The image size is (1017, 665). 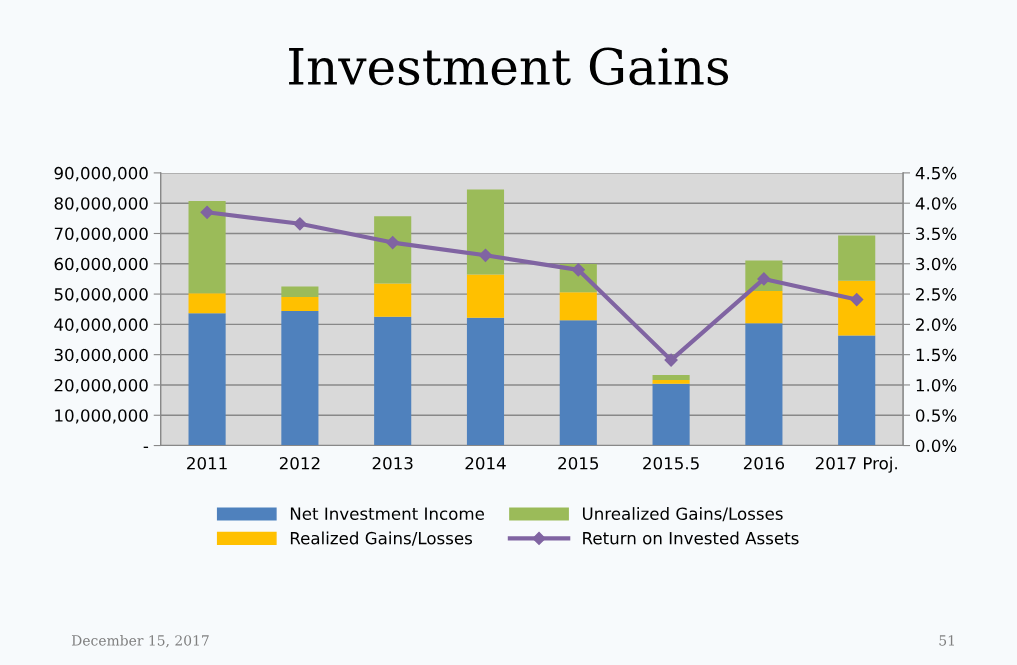 I want to click on x-tick-label: 2017 Proj., so click(x=856, y=464).